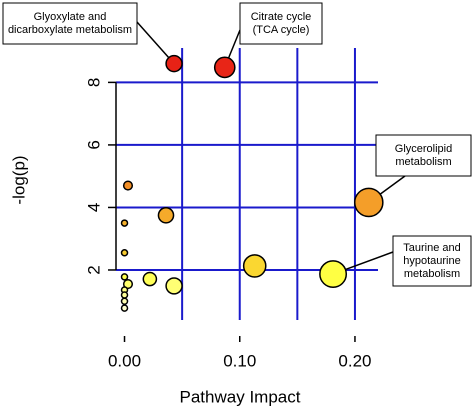 This screenshot has height=408, width=474. What do you see at coordinates (354, 360) in the screenshot?
I see `x-tick-label: 0.20` at bounding box center [354, 360].